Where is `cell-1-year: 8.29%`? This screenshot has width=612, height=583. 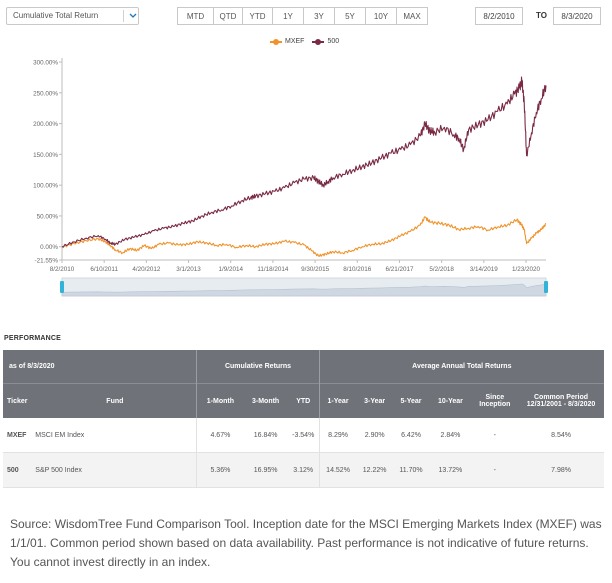
cell-1-year: 8.29% is located at coordinates (337, 435).